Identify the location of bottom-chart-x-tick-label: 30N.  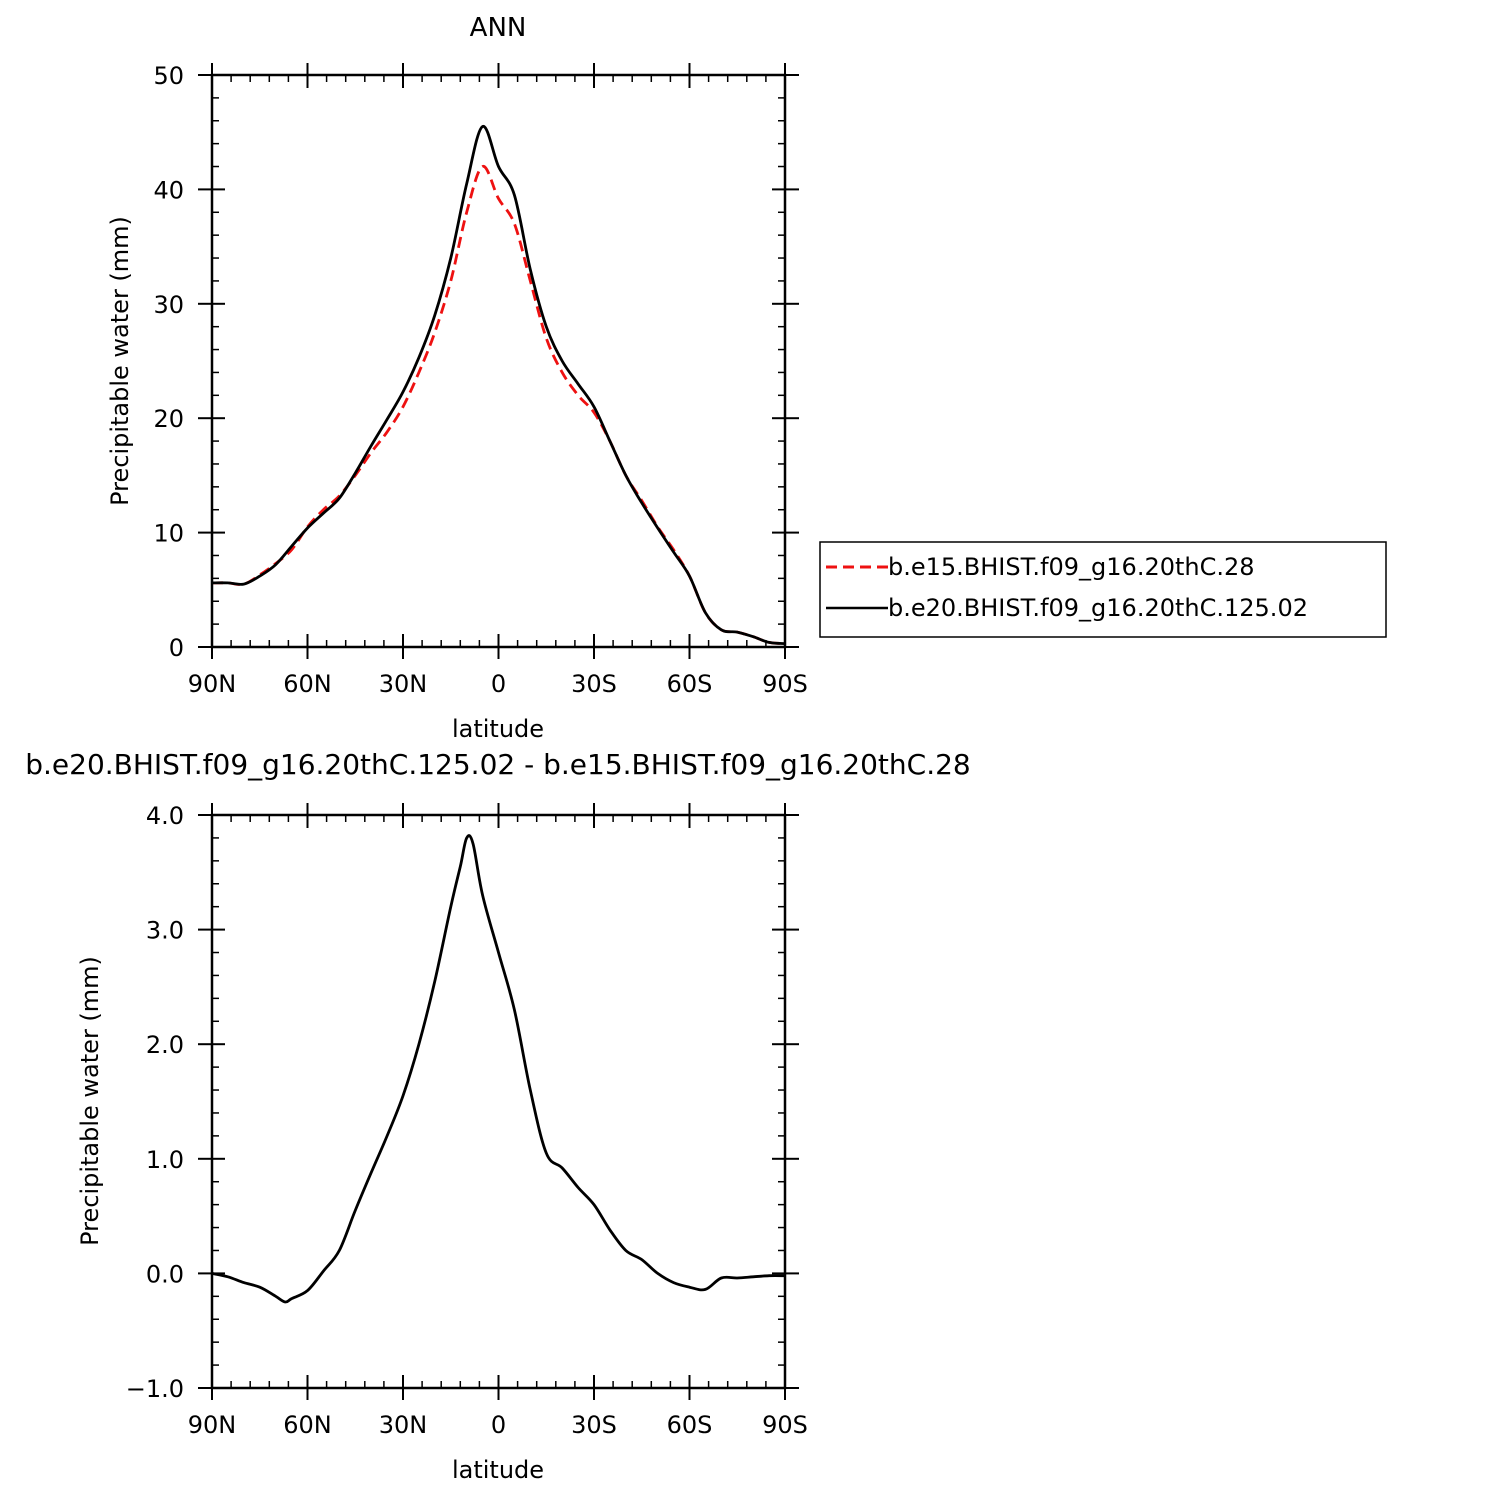
(403, 1425).